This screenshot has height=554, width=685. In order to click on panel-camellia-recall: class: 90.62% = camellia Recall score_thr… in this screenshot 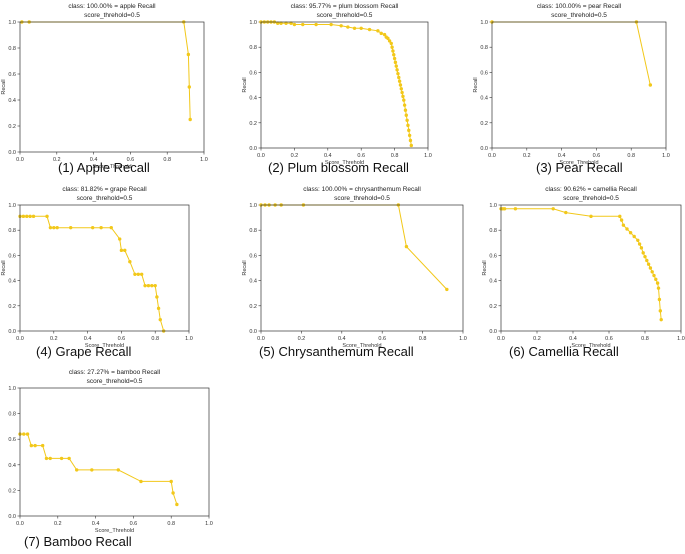, I will do `click(570, 277)`.